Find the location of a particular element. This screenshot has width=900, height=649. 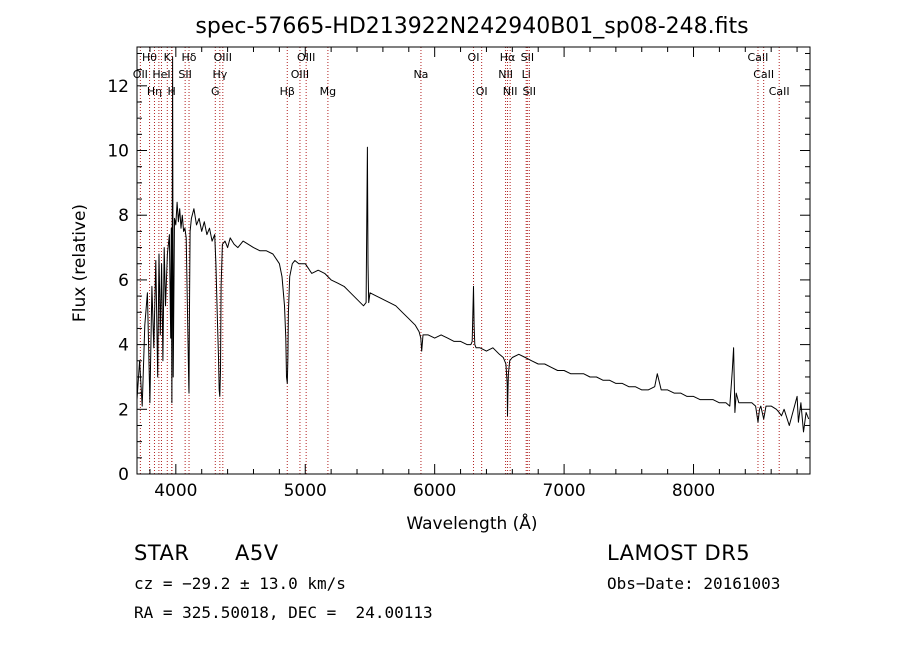

line-marker-label: K is located at coordinates (168, 57).